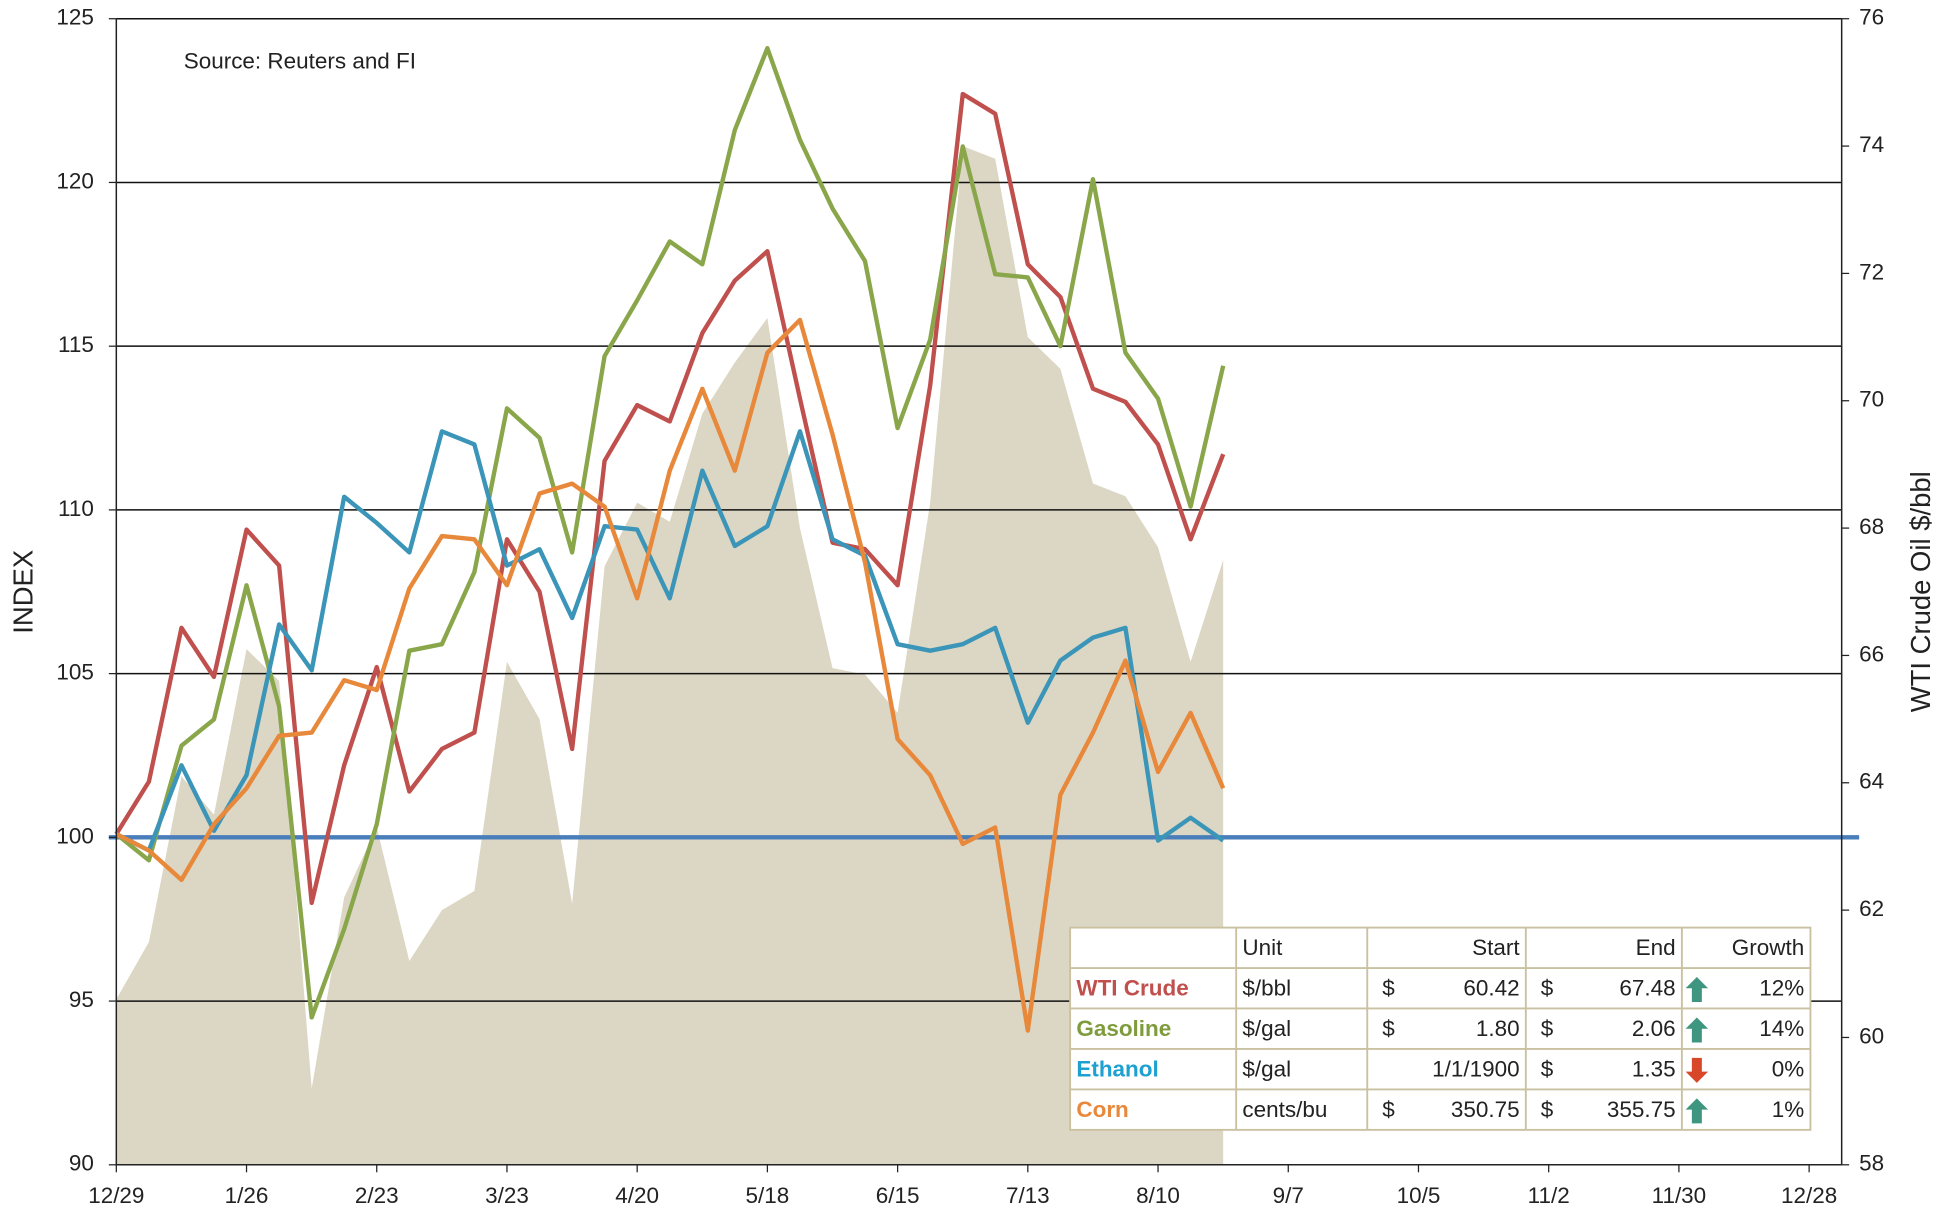  Describe the element at coordinates (1788, 1109) in the screenshot. I see `growth: 1%` at that location.